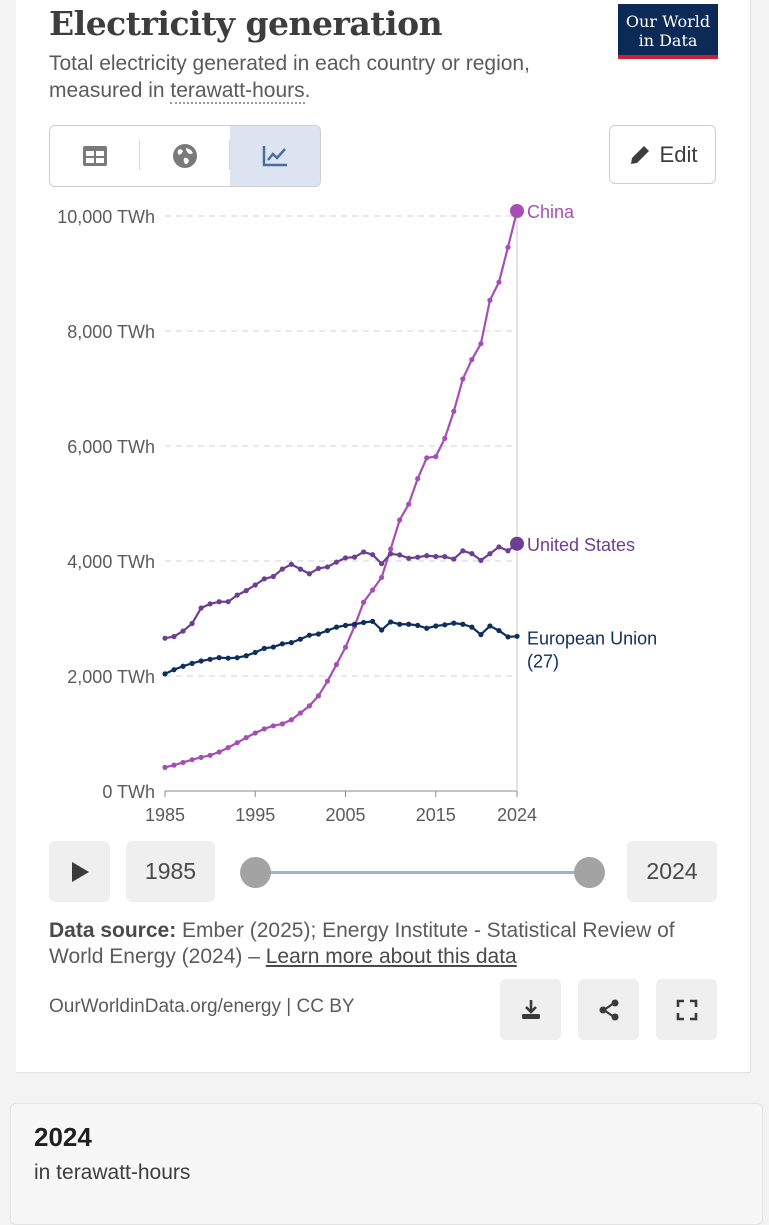 This screenshot has width=769, height=1225. I want to click on tab-chart, so click(275, 156).